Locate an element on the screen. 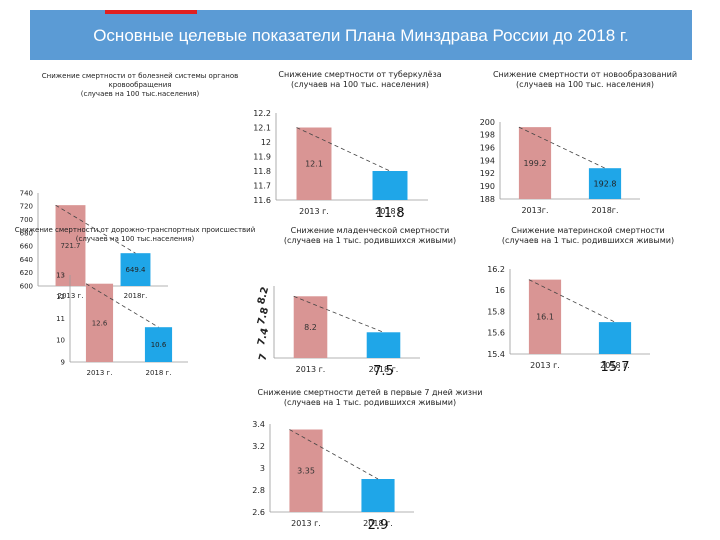  chart-road-accidents: 9 10 11 12 13 12.6 2013 г. 10.6 2018 г. is located at coordinates (122, 324).